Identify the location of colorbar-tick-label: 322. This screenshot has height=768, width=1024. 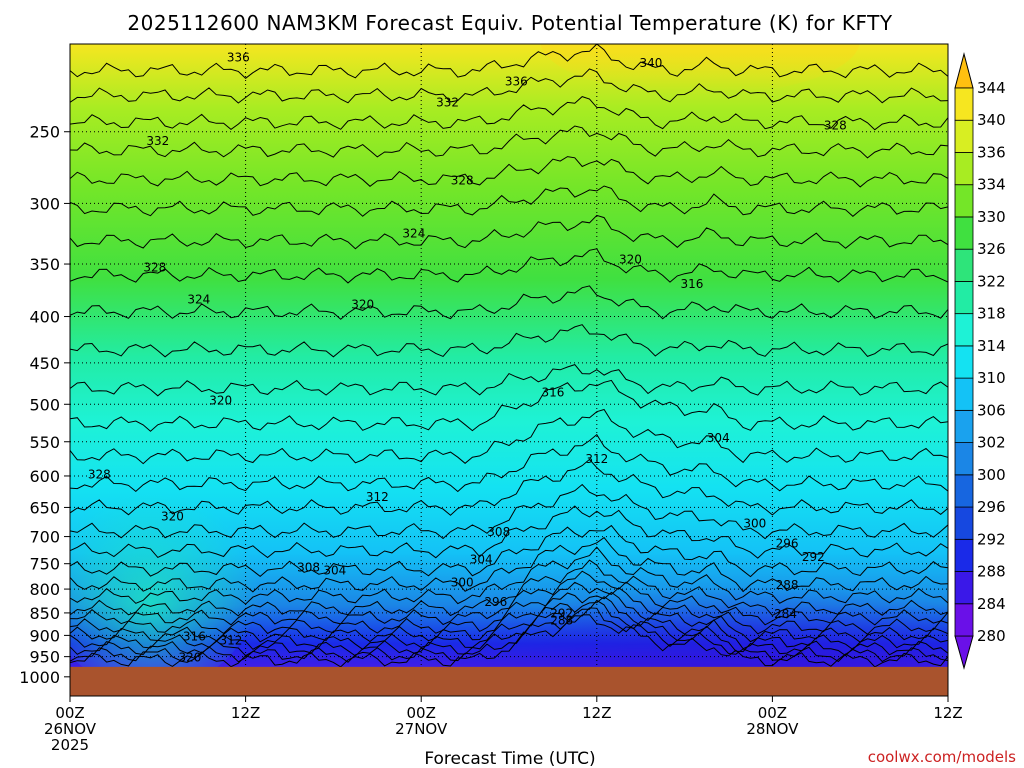
(991, 281).